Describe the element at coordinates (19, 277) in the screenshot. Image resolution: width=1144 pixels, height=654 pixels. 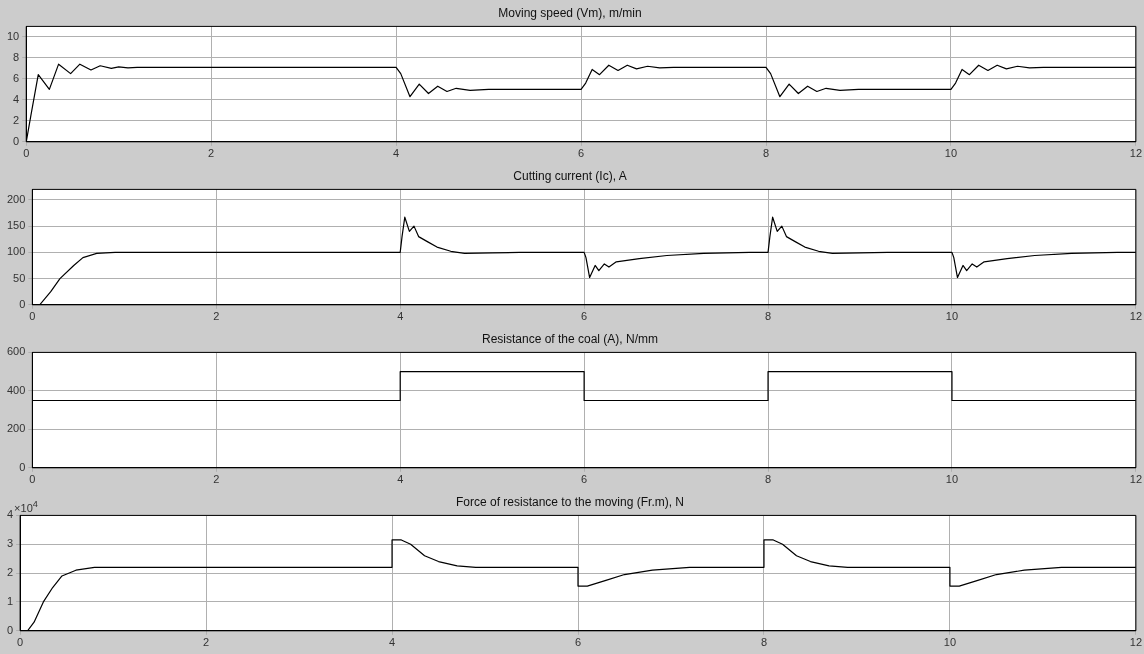
I see `y-tick-label: 50` at that location.